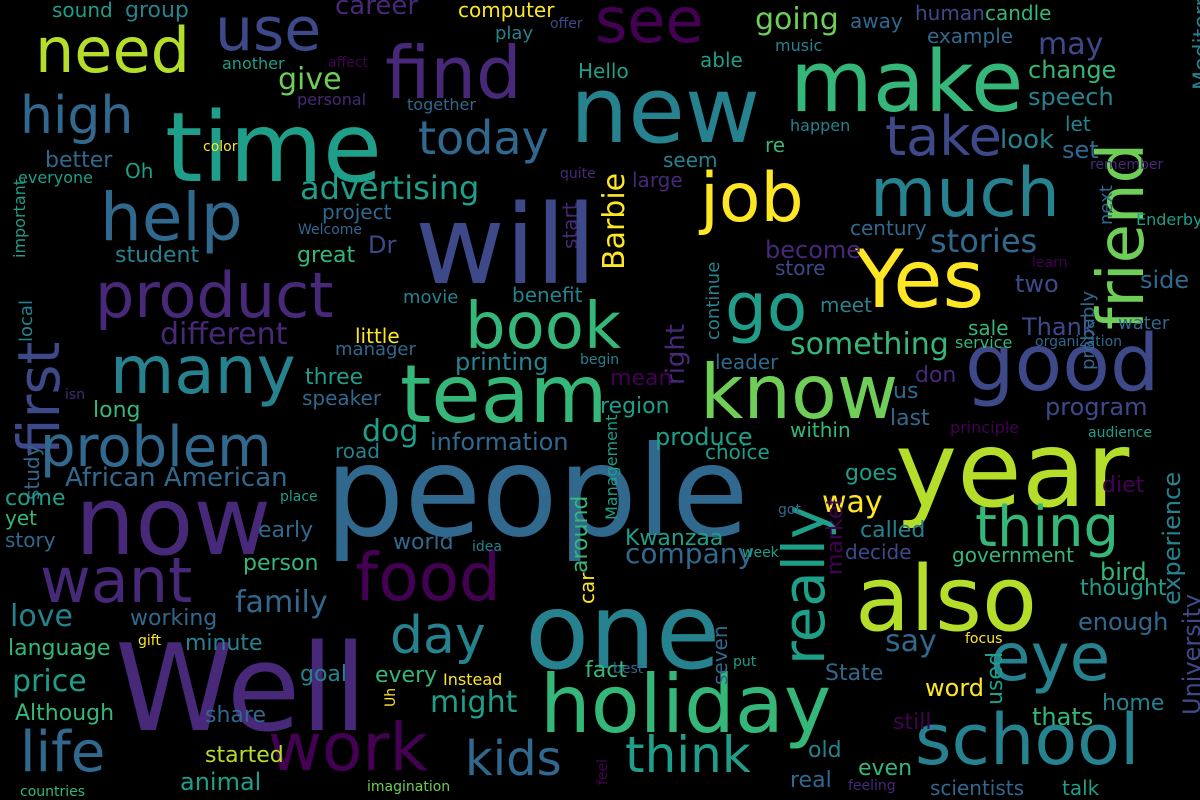  I want to click on cloud-word: goal, so click(324, 674).